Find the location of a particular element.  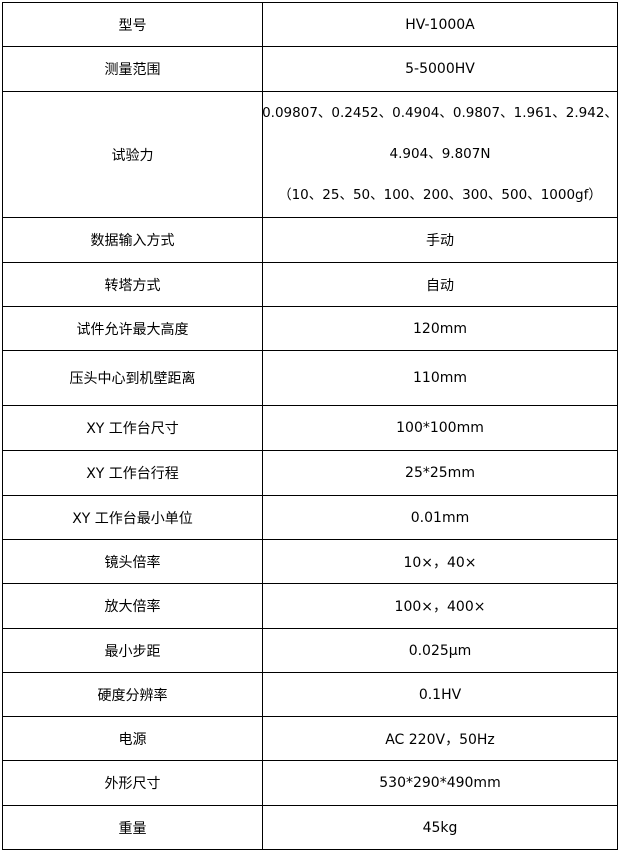

spec-label: 转塔方式 is located at coordinates (133, 284).